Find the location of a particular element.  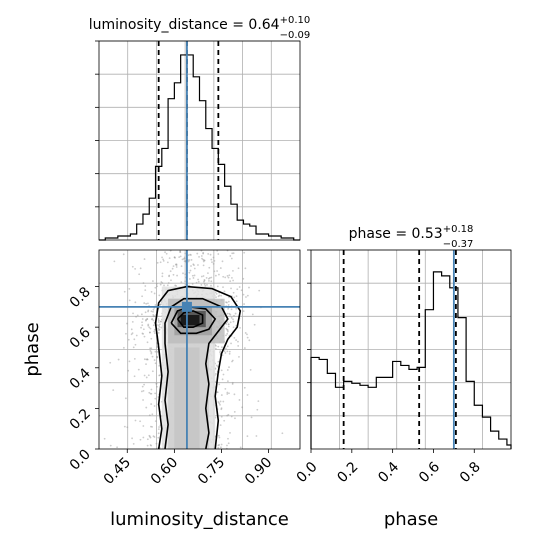

hist-title-main: phase = 0.53 is located at coordinates (396, 234).